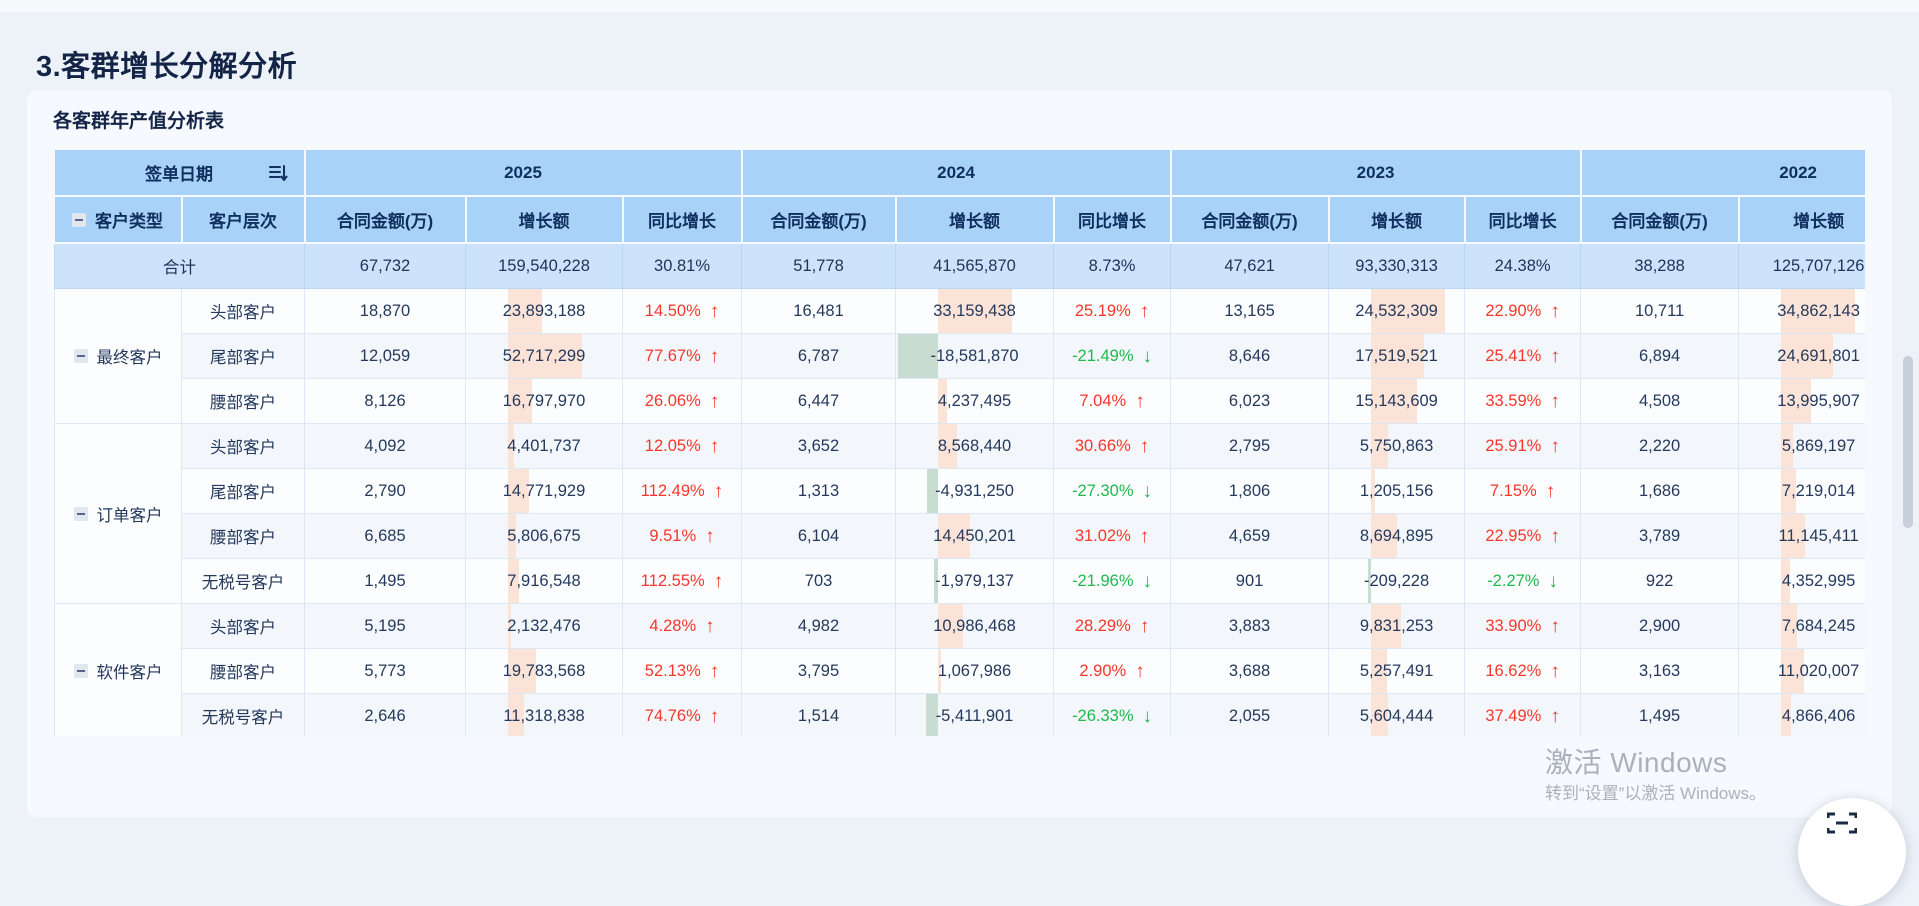 This screenshot has width=1919, height=906. Describe the element at coordinates (1249, 265) in the screenshot. I see `amount-value: 47,621` at that location.